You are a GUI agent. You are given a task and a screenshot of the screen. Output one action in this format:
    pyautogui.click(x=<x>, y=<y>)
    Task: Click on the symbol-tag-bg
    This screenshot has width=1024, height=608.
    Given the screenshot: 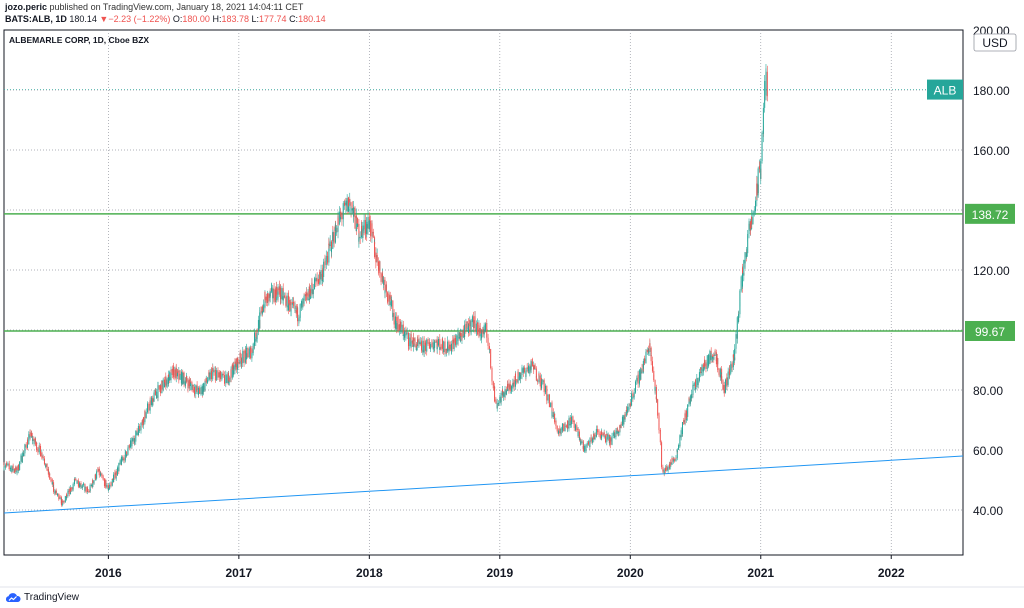 What is the action you would take?
    pyautogui.click(x=945, y=89)
    